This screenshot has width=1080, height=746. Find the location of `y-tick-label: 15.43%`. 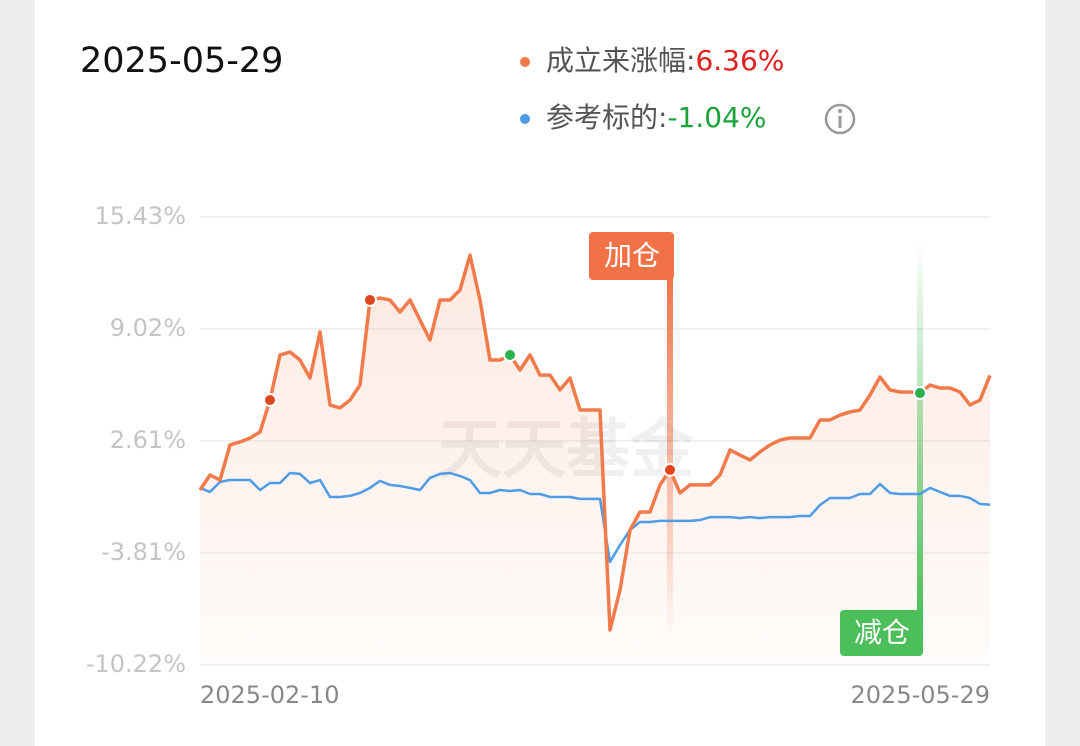

y-tick-label: 15.43% is located at coordinates (140, 216).